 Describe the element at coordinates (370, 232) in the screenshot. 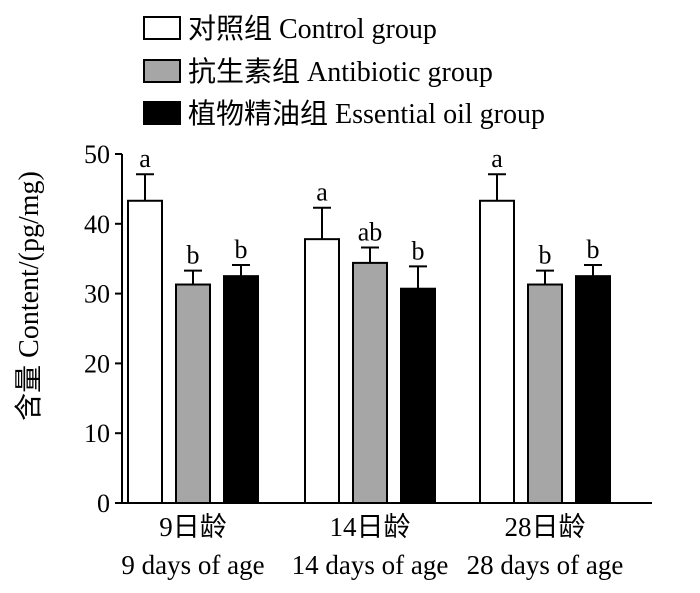

I see `significance-letter: ab` at that location.